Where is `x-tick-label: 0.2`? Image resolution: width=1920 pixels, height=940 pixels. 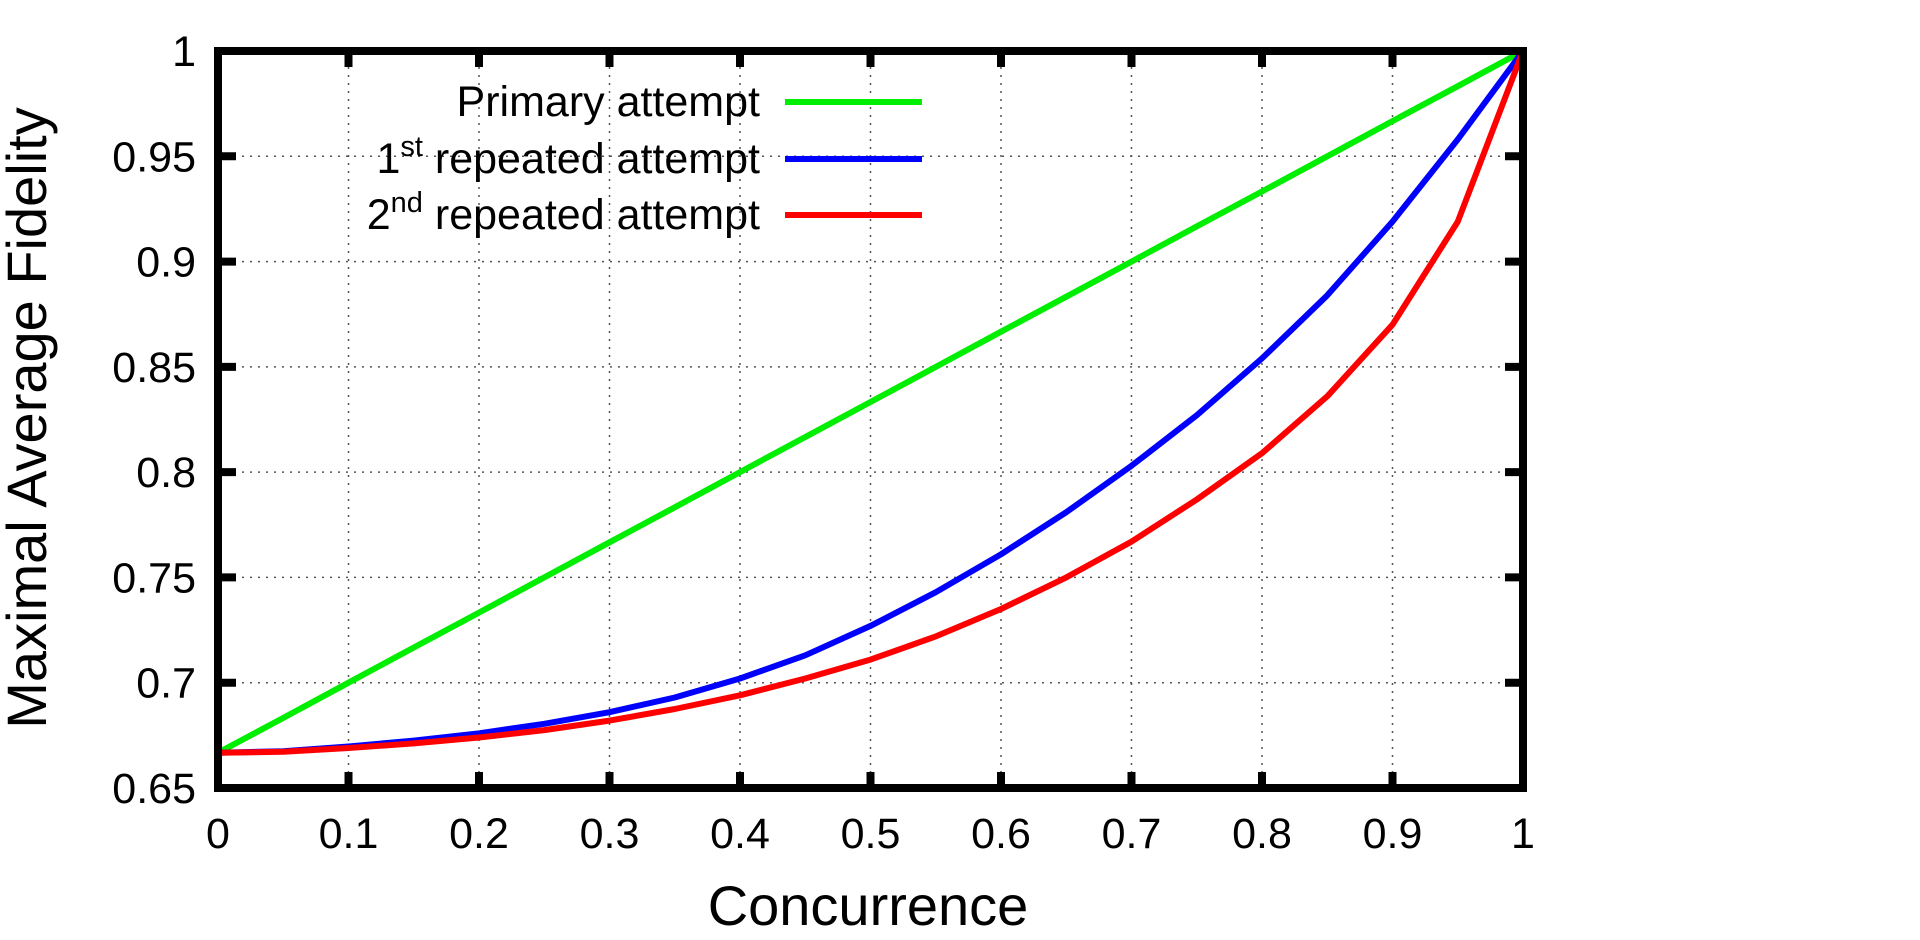 x-tick-label: 0.2 is located at coordinates (479, 834).